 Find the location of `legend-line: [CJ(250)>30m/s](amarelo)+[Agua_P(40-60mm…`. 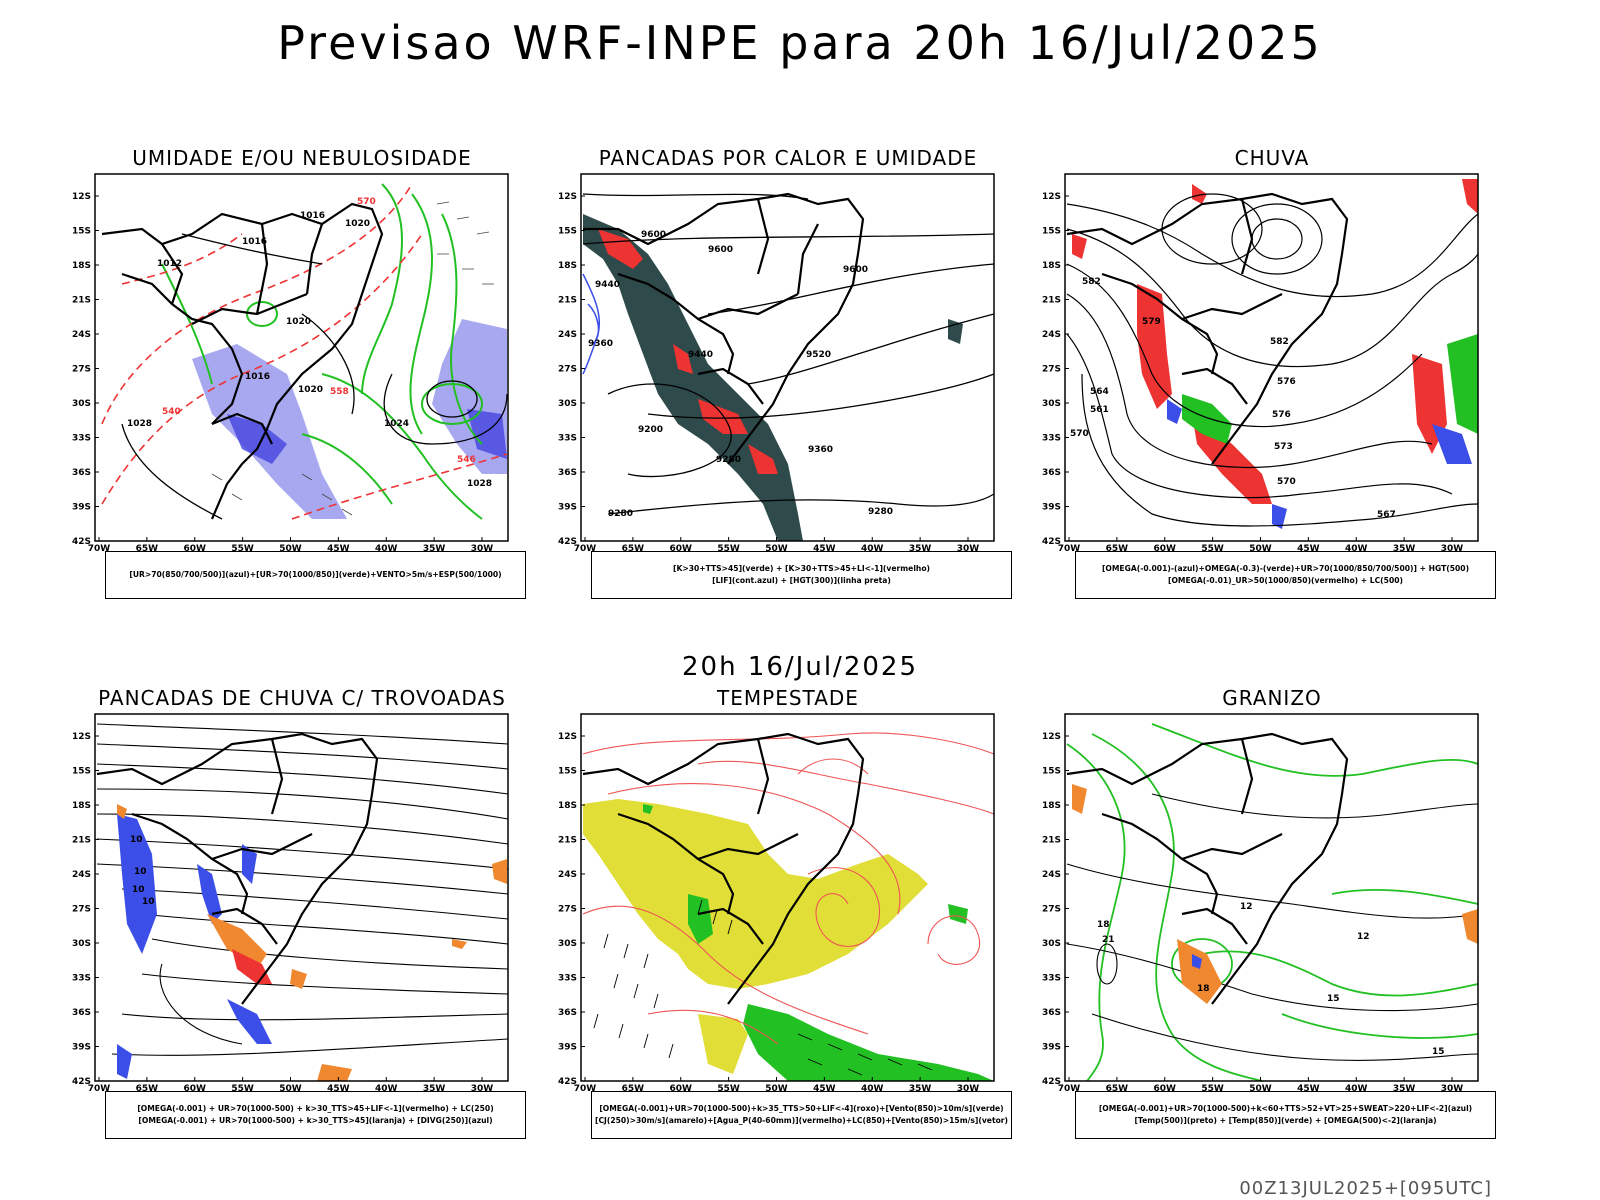

legend-line: [CJ(250)>30m/s](amarelo)+[Agua_P(40-60mm… is located at coordinates (801, 1120).